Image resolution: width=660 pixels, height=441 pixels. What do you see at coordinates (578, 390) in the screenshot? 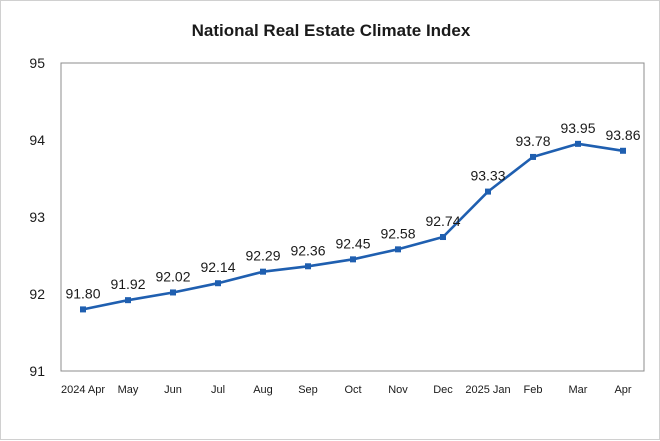
I see `x-tick-label: Mar` at bounding box center [578, 390].